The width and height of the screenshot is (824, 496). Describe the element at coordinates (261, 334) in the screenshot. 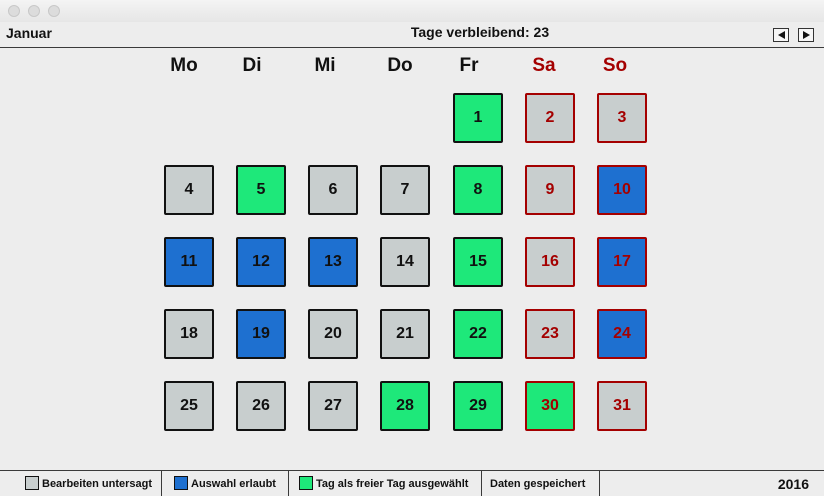

I see `day-cell-19: 19` at that location.